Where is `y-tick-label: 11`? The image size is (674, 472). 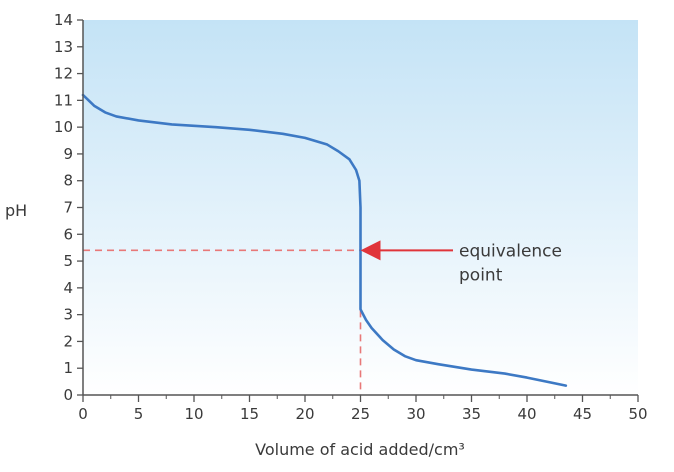
y-tick-label: 11 is located at coordinates (63, 100).